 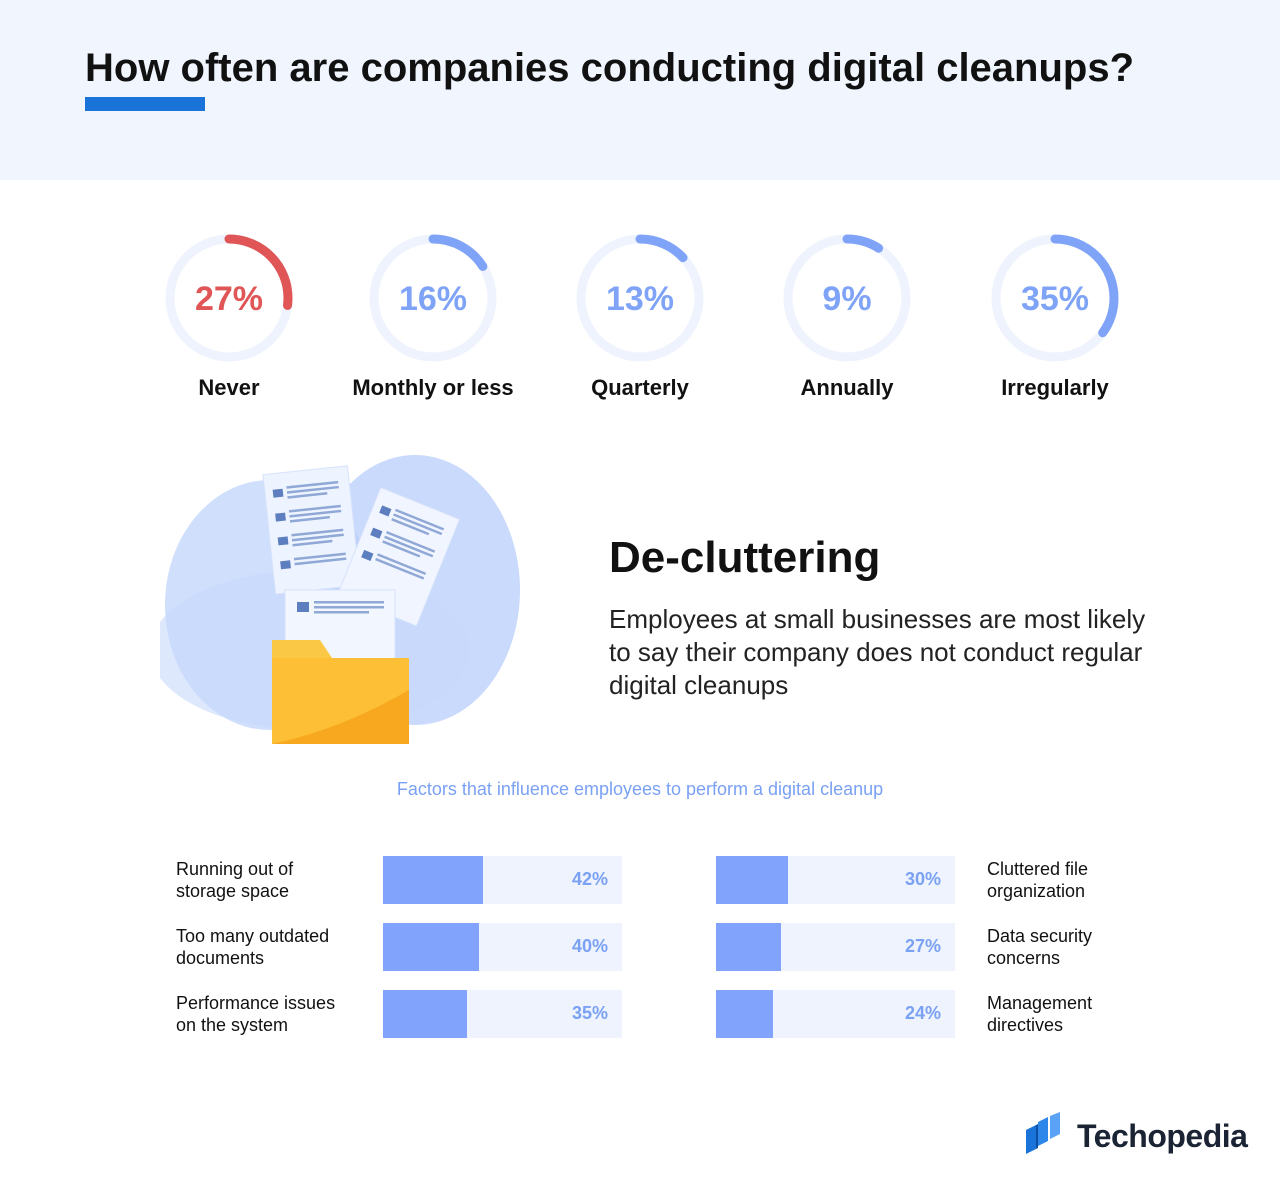 What do you see at coordinates (835, 947) in the screenshot?
I see `factor-bar-track-data-security-concerns: 27%` at bounding box center [835, 947].